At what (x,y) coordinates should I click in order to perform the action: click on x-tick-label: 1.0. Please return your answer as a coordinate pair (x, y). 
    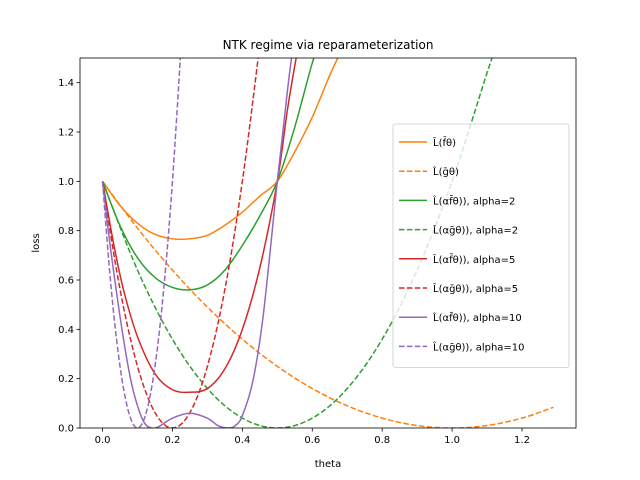
    Looking at the image, I should click on (452, 440).